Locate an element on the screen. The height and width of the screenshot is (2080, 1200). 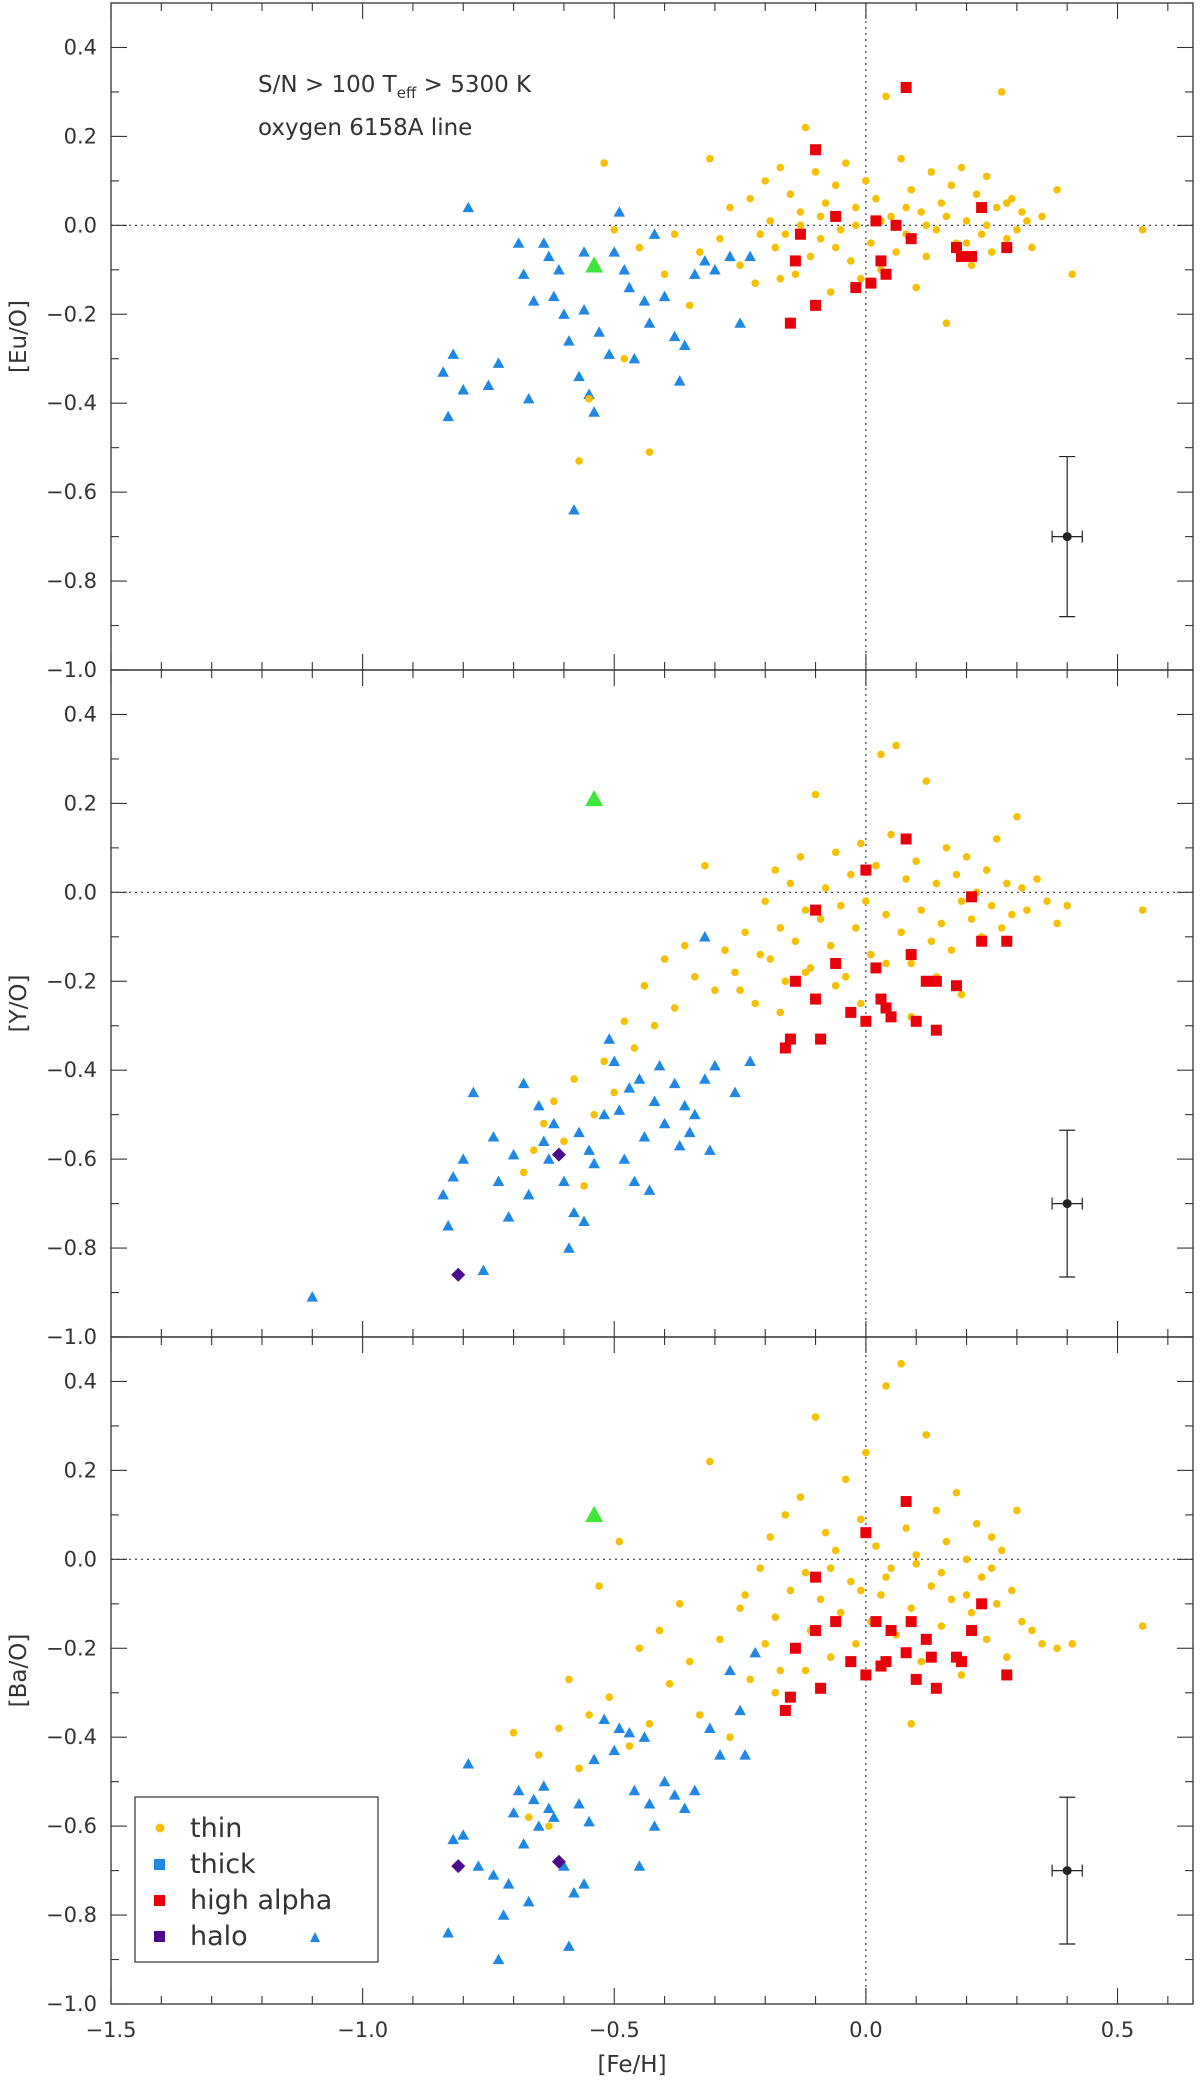
y-tick-label: −0.2 is located at coordinates (71, 1648).